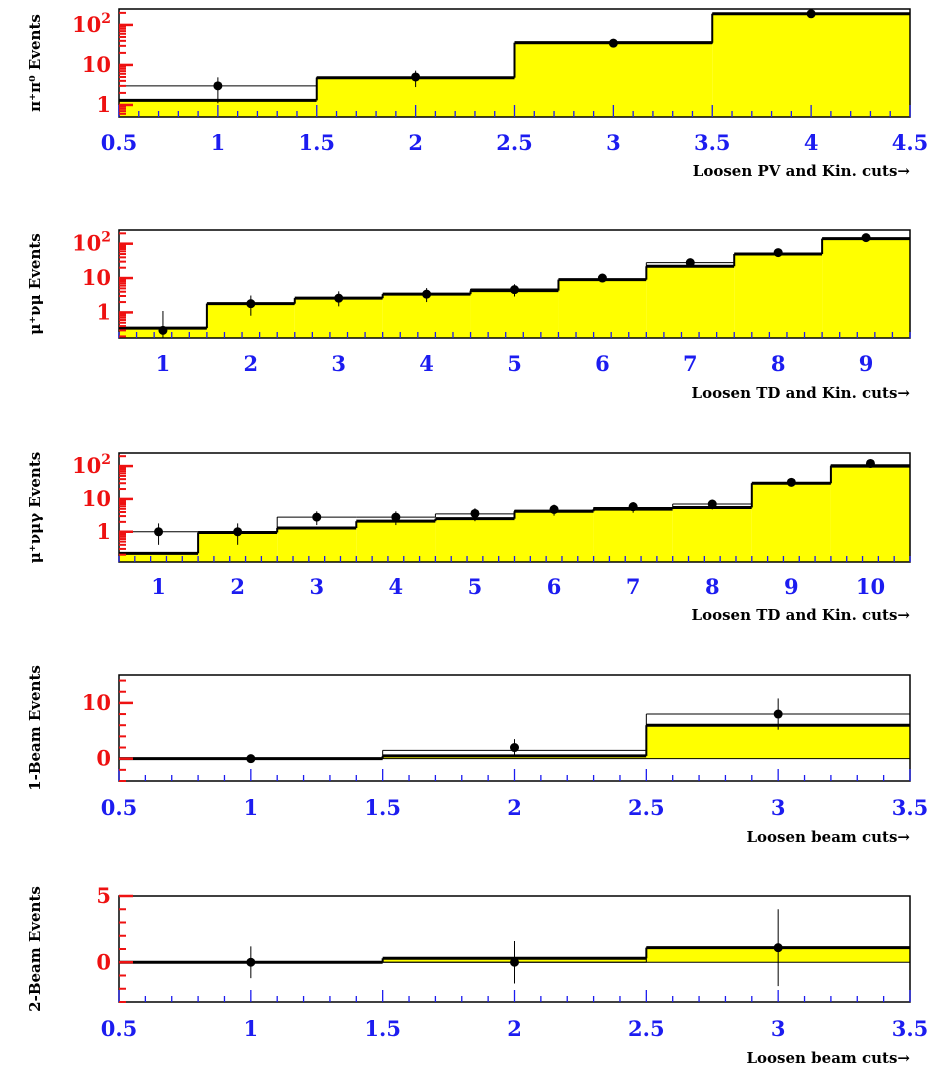  What do you see at coordinates (35, 283) in the screenshot?
I see `y-axis-label: μ⁺νμ Events` at bounding box center [35, 283].